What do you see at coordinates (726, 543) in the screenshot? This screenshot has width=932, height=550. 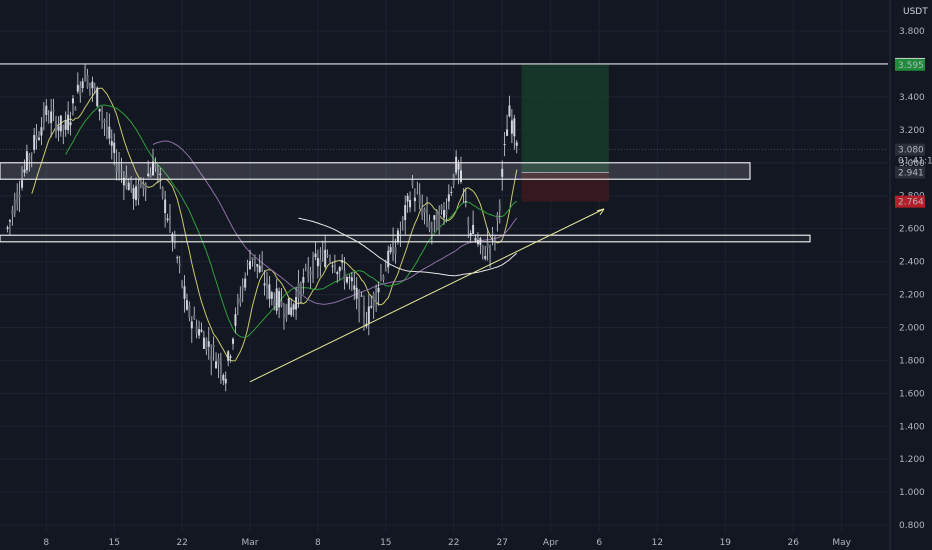 I see `x-tick-label: 19` at bounding box center [726, 543].